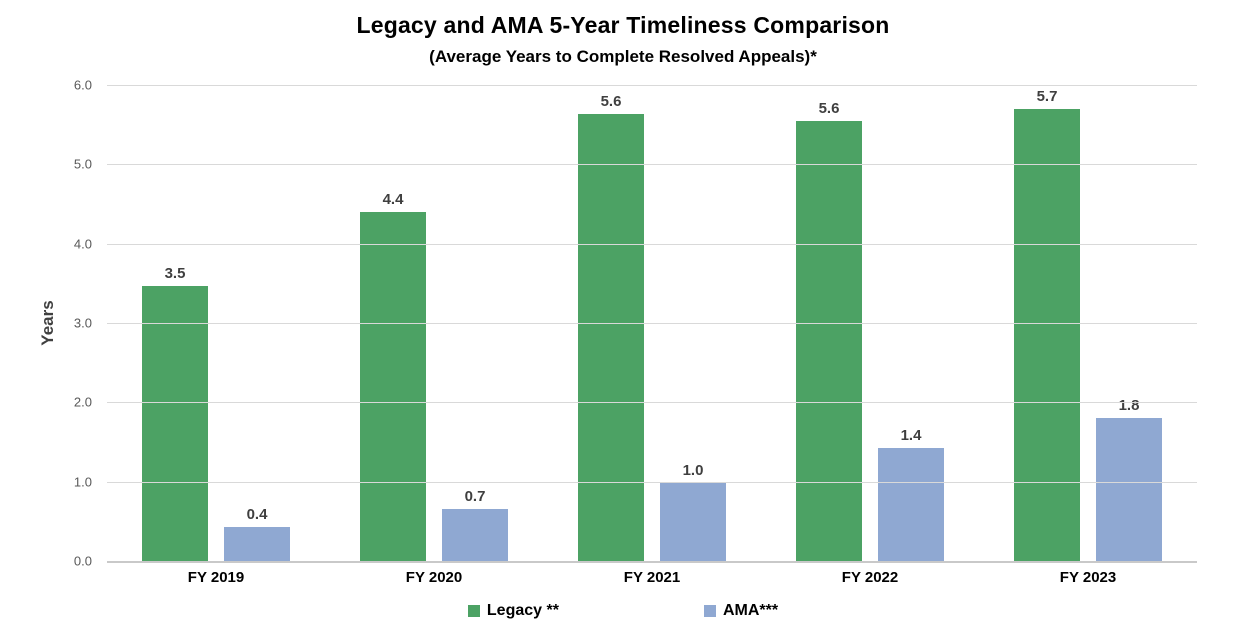  Describe the element at coordinates (693, 470) in the screenshot. I see `bar-value-label: 1.0` at that location.